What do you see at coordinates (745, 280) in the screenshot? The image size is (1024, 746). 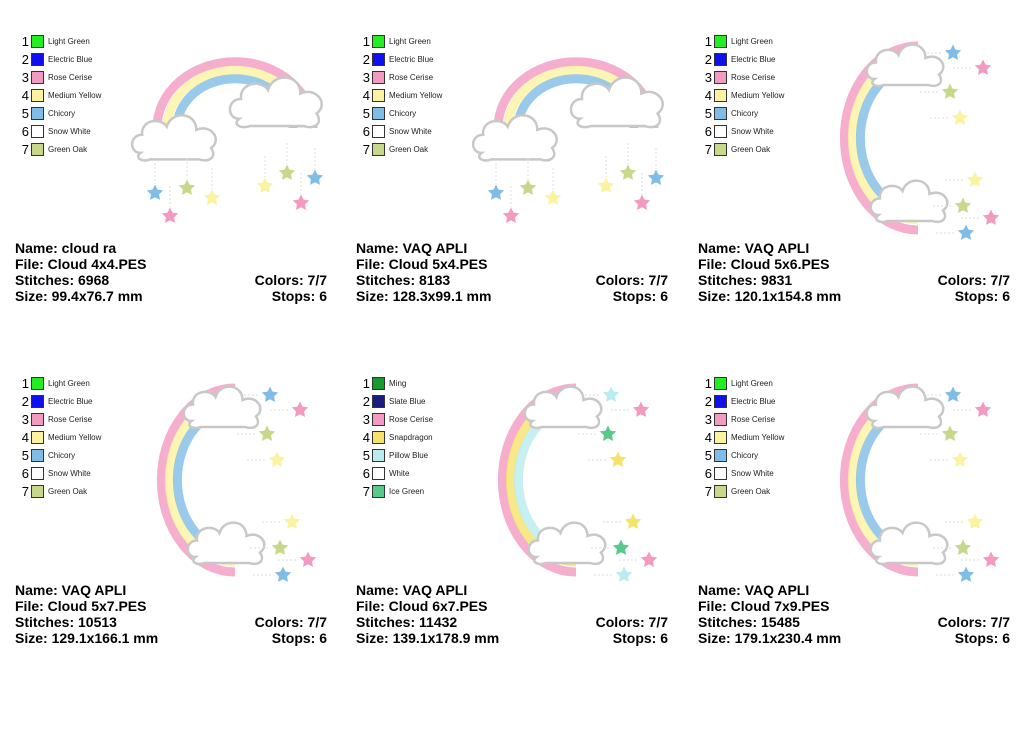 I see `stitch-count: Stitches: 9831` at bounding box center [745, 280].